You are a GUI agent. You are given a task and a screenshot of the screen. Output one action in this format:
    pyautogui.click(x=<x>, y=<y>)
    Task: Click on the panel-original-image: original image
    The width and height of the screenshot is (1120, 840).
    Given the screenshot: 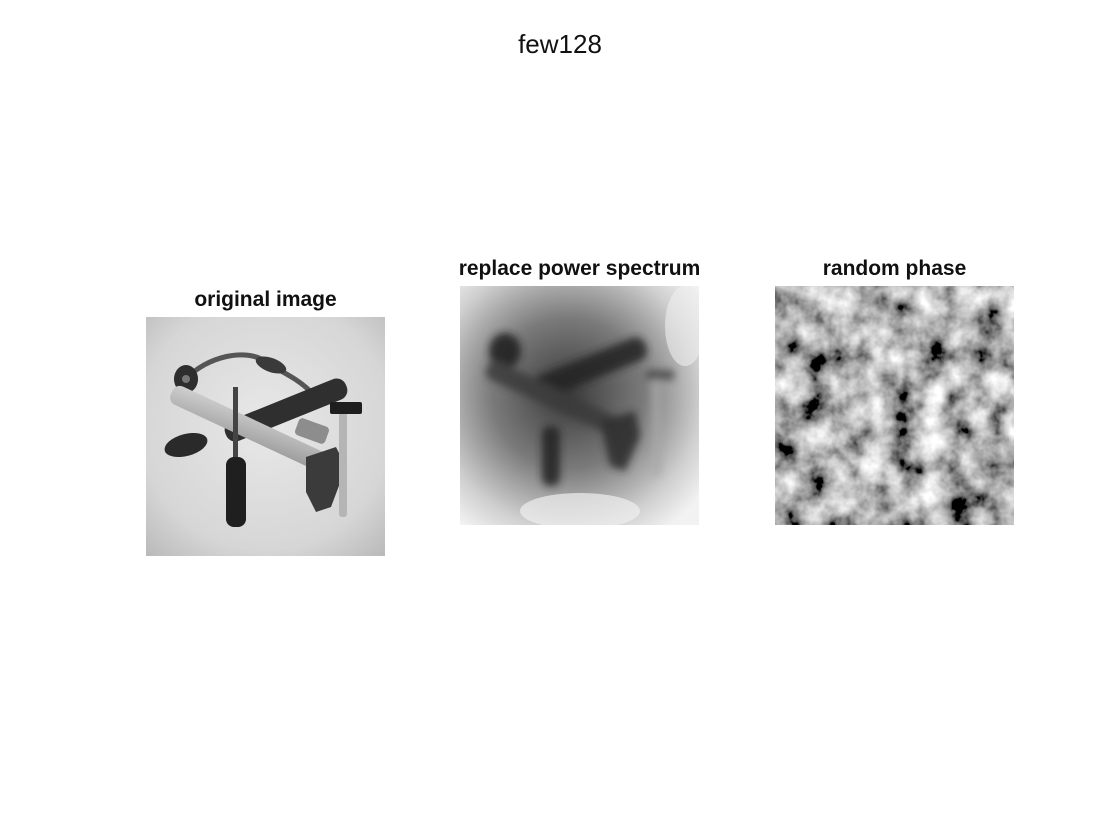 What is the action you would take?
    pyautogui.click(x=265, y=422)
    